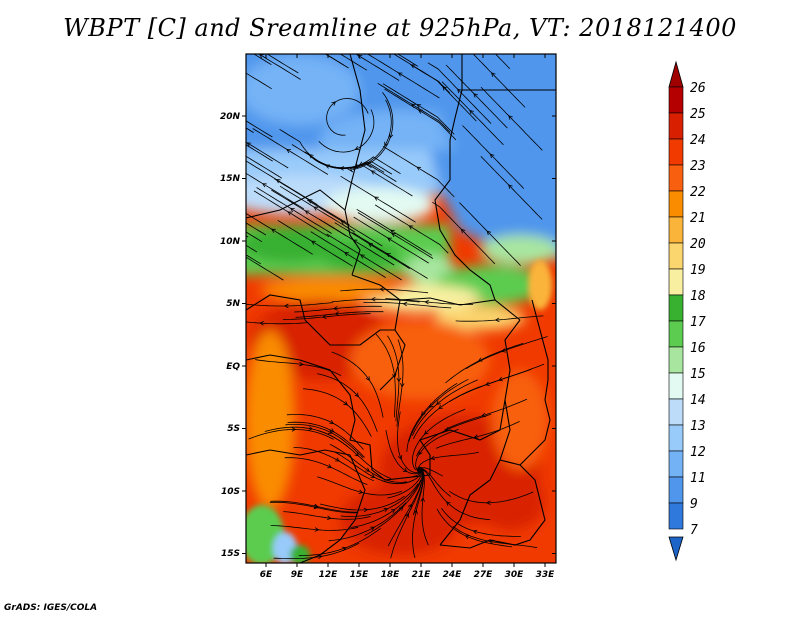  What do you see at coordinates (484, 575) in the screenshot?
I see `lon-label: 27E` at bounding box center [484, 575].